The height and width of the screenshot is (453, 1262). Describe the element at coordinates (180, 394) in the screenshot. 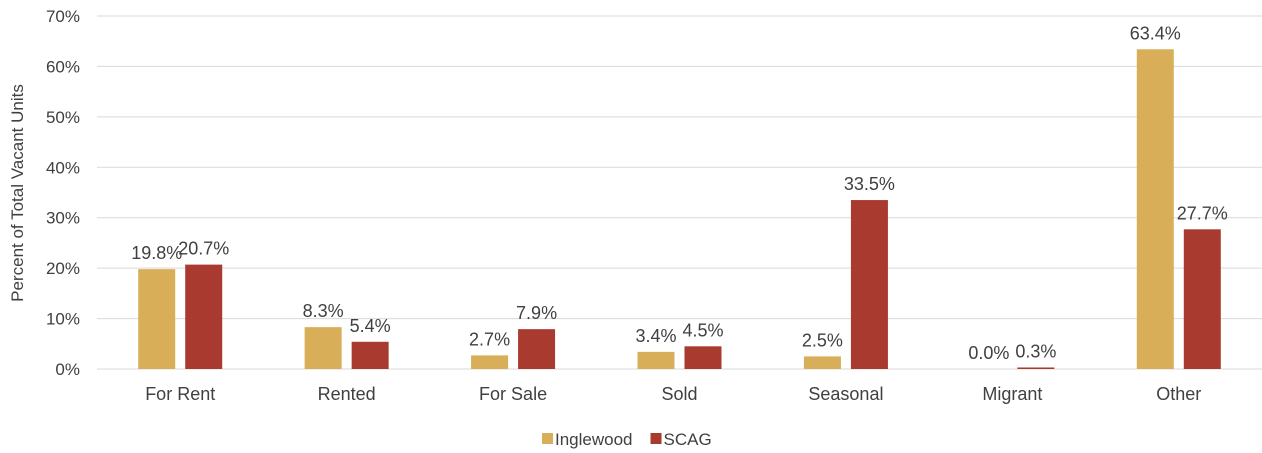

I see `x-category-label: For Rent` at that location.